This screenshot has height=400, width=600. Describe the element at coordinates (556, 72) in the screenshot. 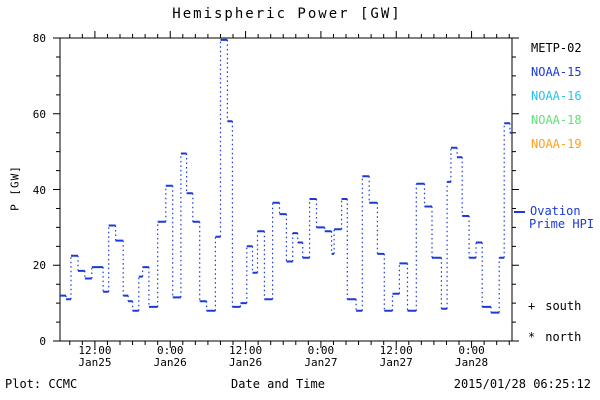

I see `legend-item-noaa-15: NOAA-15` at that location.